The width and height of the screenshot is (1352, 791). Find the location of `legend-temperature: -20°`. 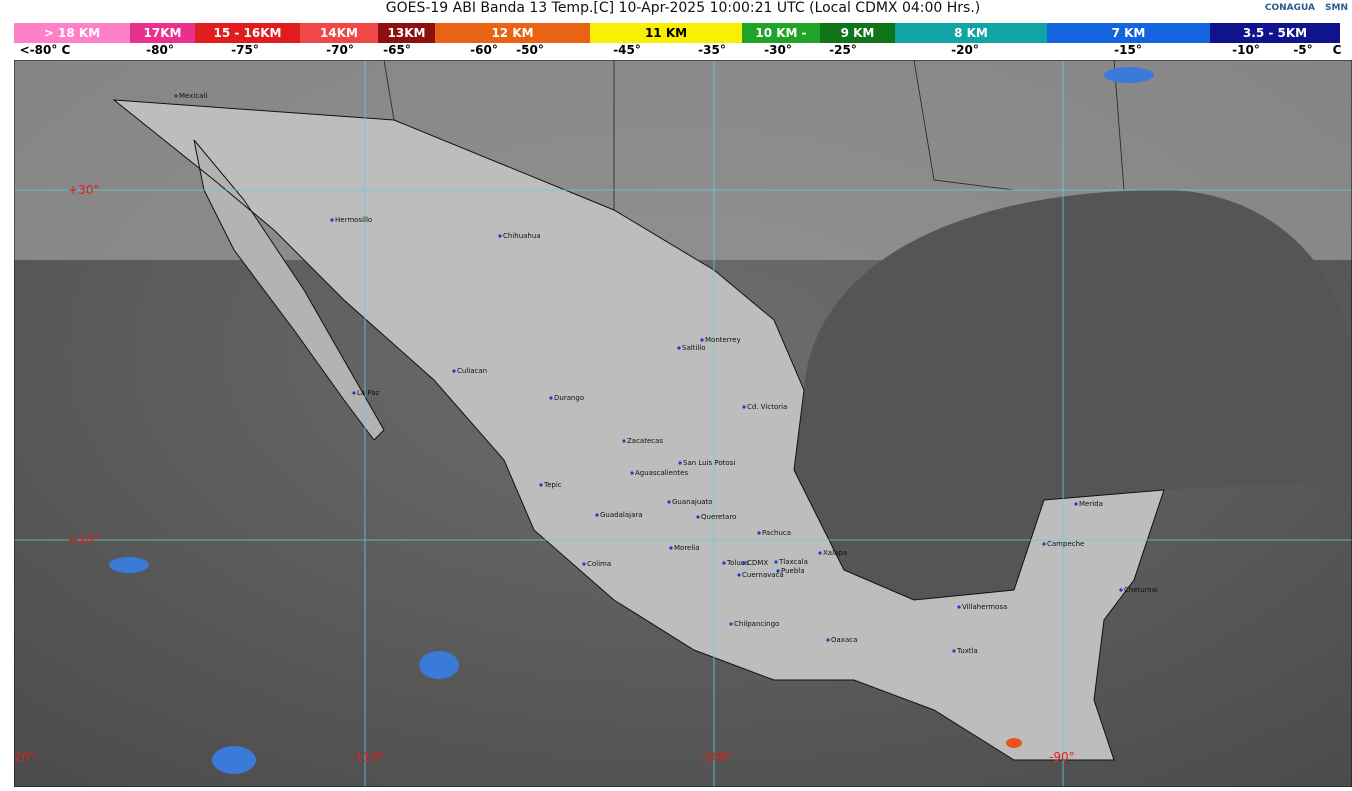

legend-temperature: -20° is located at coordinates (965, 50).